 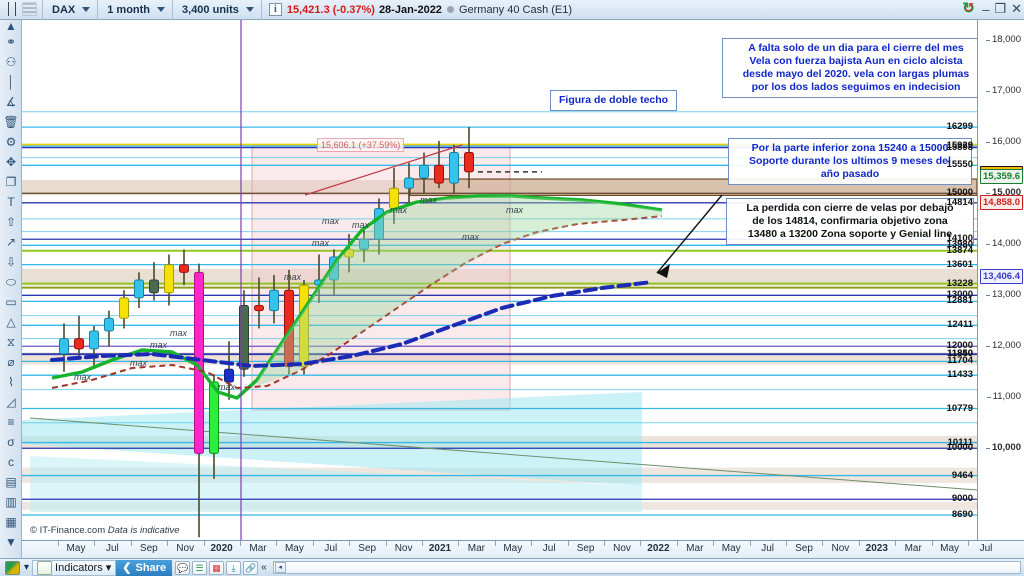 I want to click on candlestick-chart-icon, so click(x=12, y=9).